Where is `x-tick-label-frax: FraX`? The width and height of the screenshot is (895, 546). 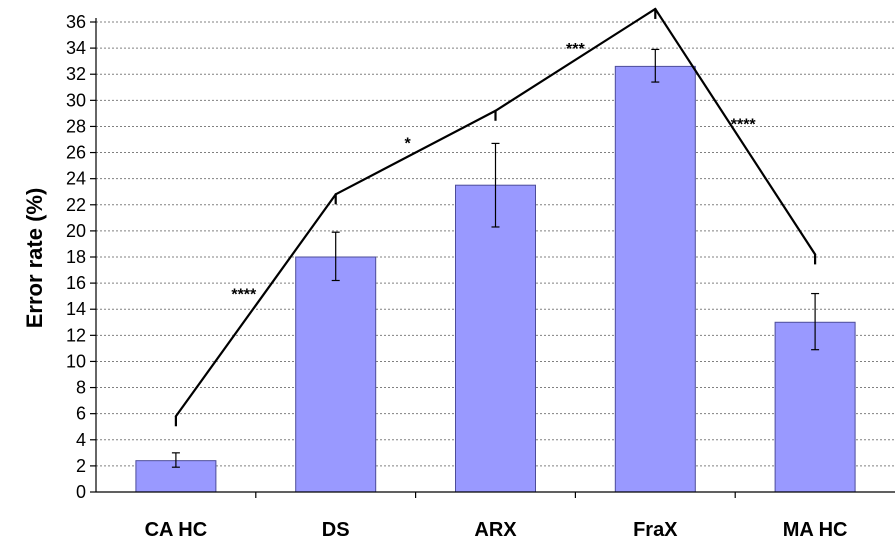
x-tick-label-frax: FraX is located at coordinates (655, 530).